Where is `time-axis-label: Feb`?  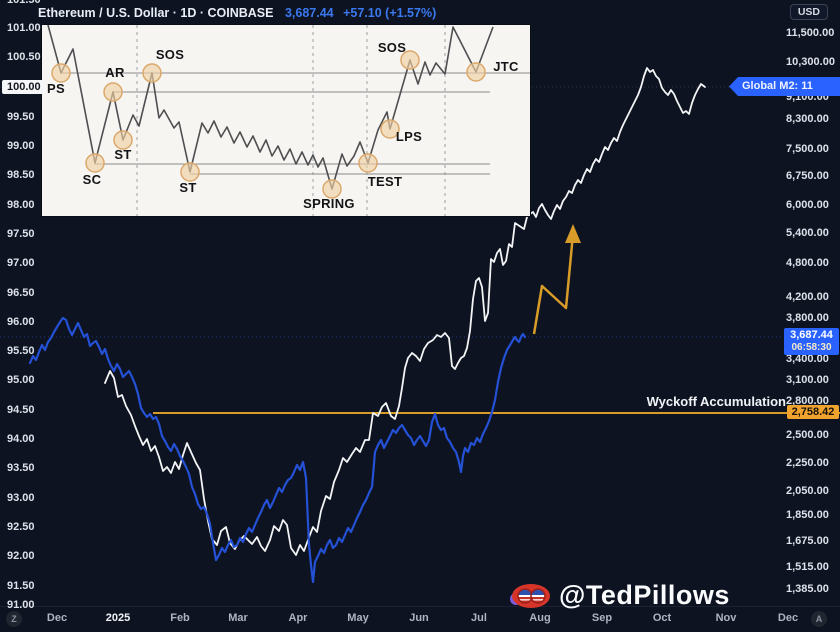
time-axis-label: Feb is located at coordinates (180, 618).